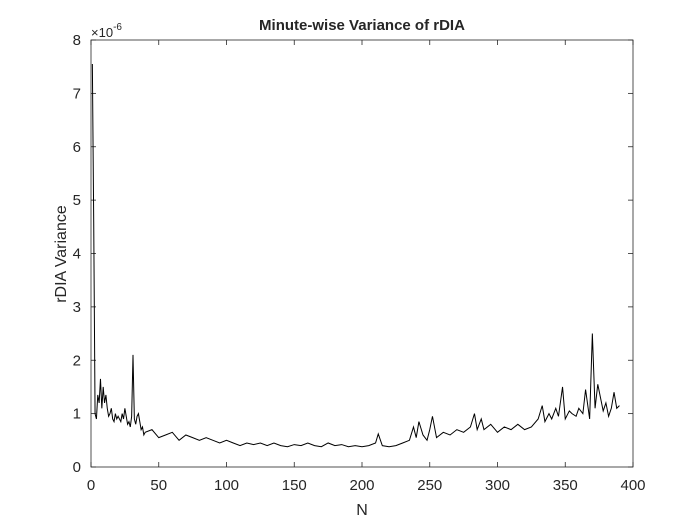 The height and width of the screenshot is (530, 700). Describe the element at coordinates (158, 485) in the screenshot. I see `x-tick-label: 50` at that location.